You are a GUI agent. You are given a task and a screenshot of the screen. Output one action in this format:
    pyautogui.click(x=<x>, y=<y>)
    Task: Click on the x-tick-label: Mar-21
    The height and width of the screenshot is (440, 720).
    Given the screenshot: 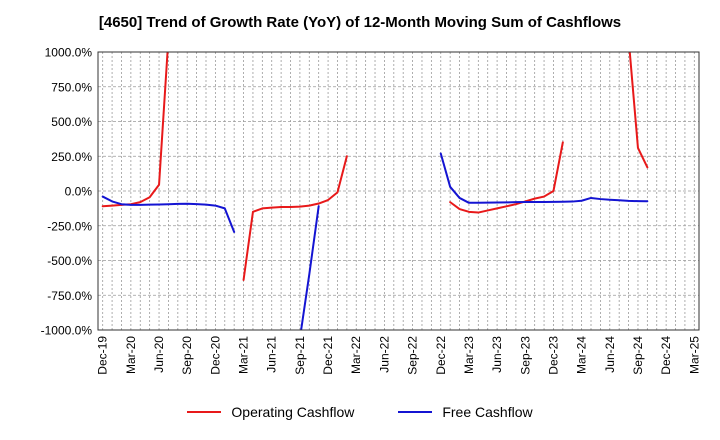 What is the action you would take?
    pyautogui.click(x=244, y=355)
    